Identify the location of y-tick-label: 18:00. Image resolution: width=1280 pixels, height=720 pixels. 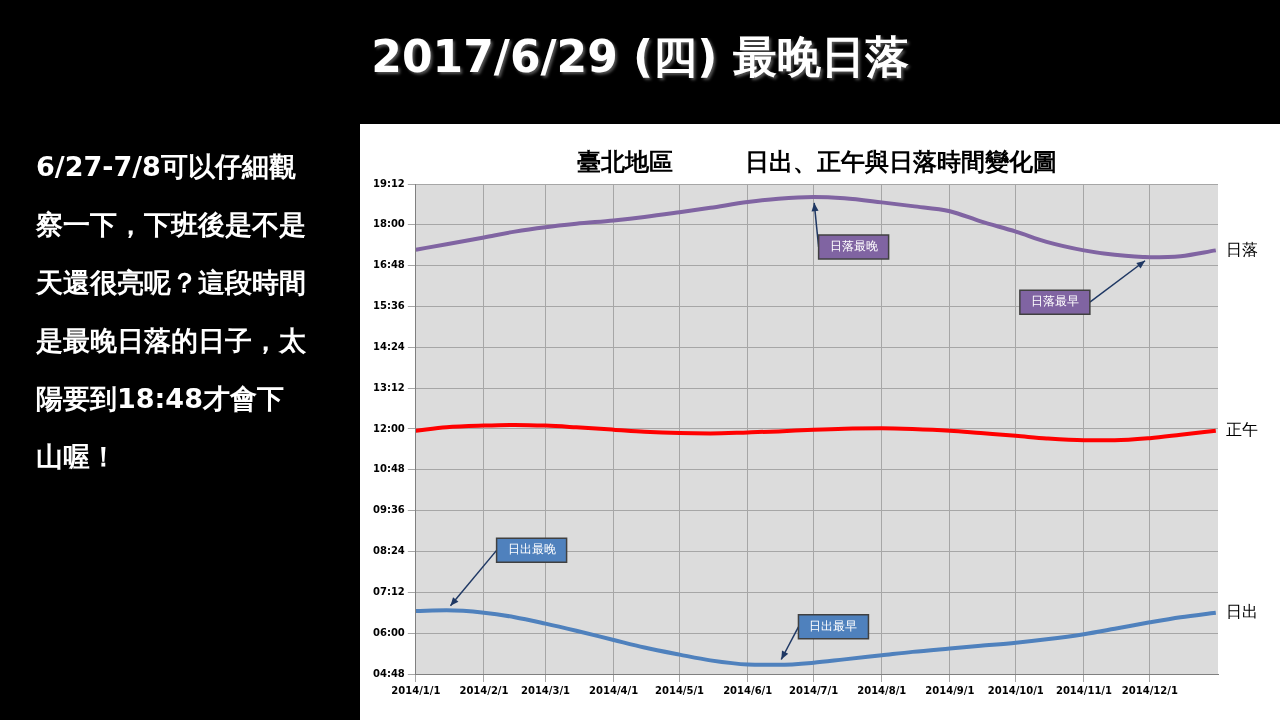
(388, 224).